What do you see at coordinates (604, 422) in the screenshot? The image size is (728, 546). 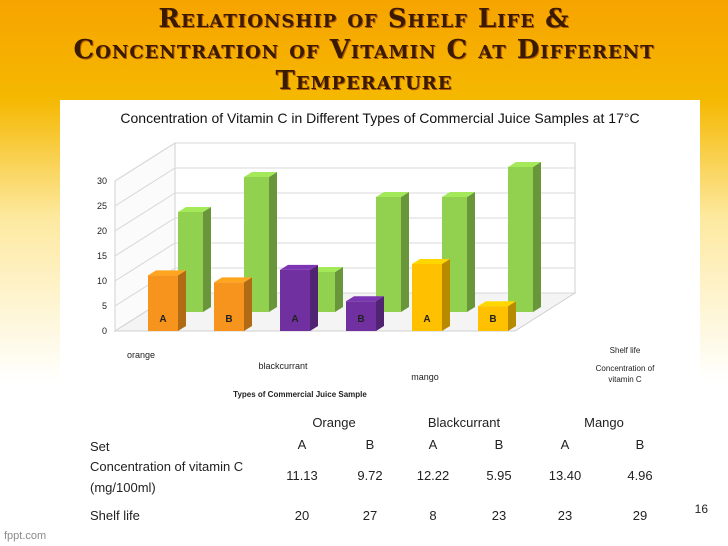 I see `table-group-header: Mango` at bounding box center [604, 422].